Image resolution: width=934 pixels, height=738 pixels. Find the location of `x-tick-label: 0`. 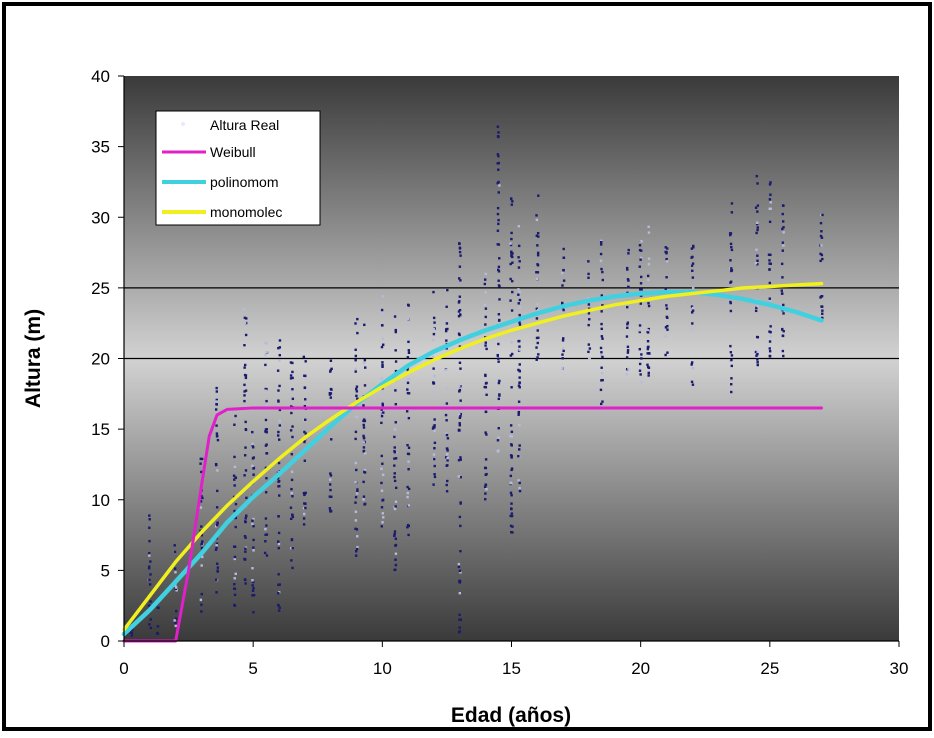

x-tick-label: 0 is located at coordinates (123, 668).